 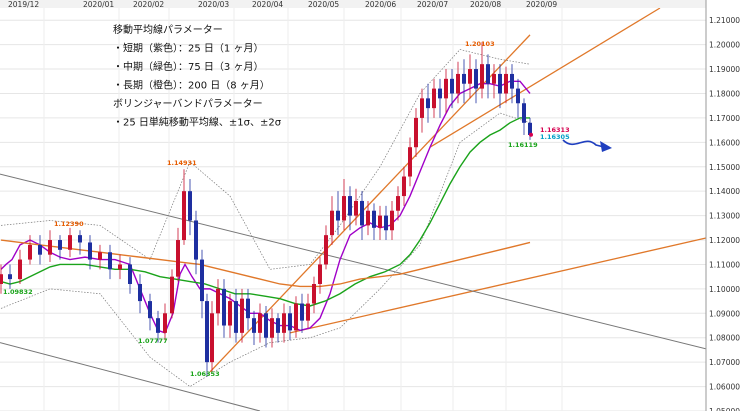 What do you see at coordinates (188, 48) in the screenshot?
I see `legend-line: ・短期（紫色）：25 日（1 ヶ月）` at bounding box center [188, 48].